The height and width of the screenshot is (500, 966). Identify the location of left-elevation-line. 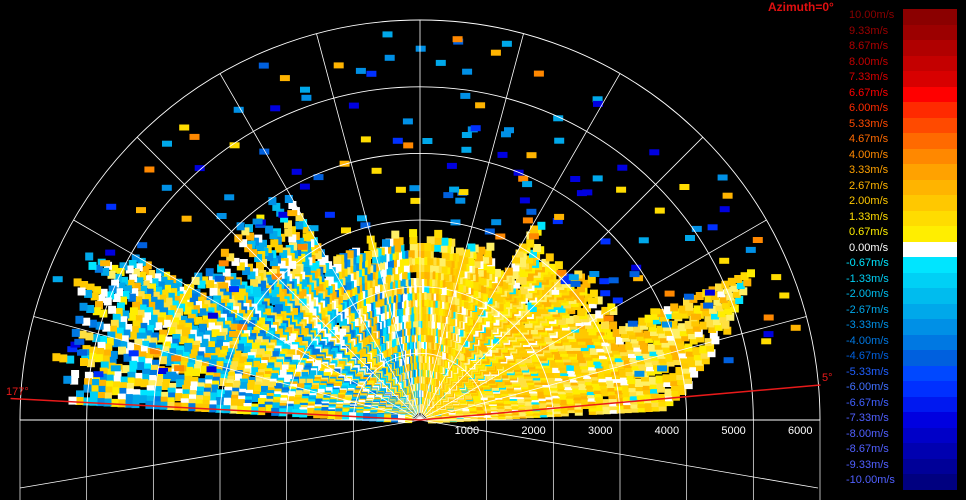
(215, 409).